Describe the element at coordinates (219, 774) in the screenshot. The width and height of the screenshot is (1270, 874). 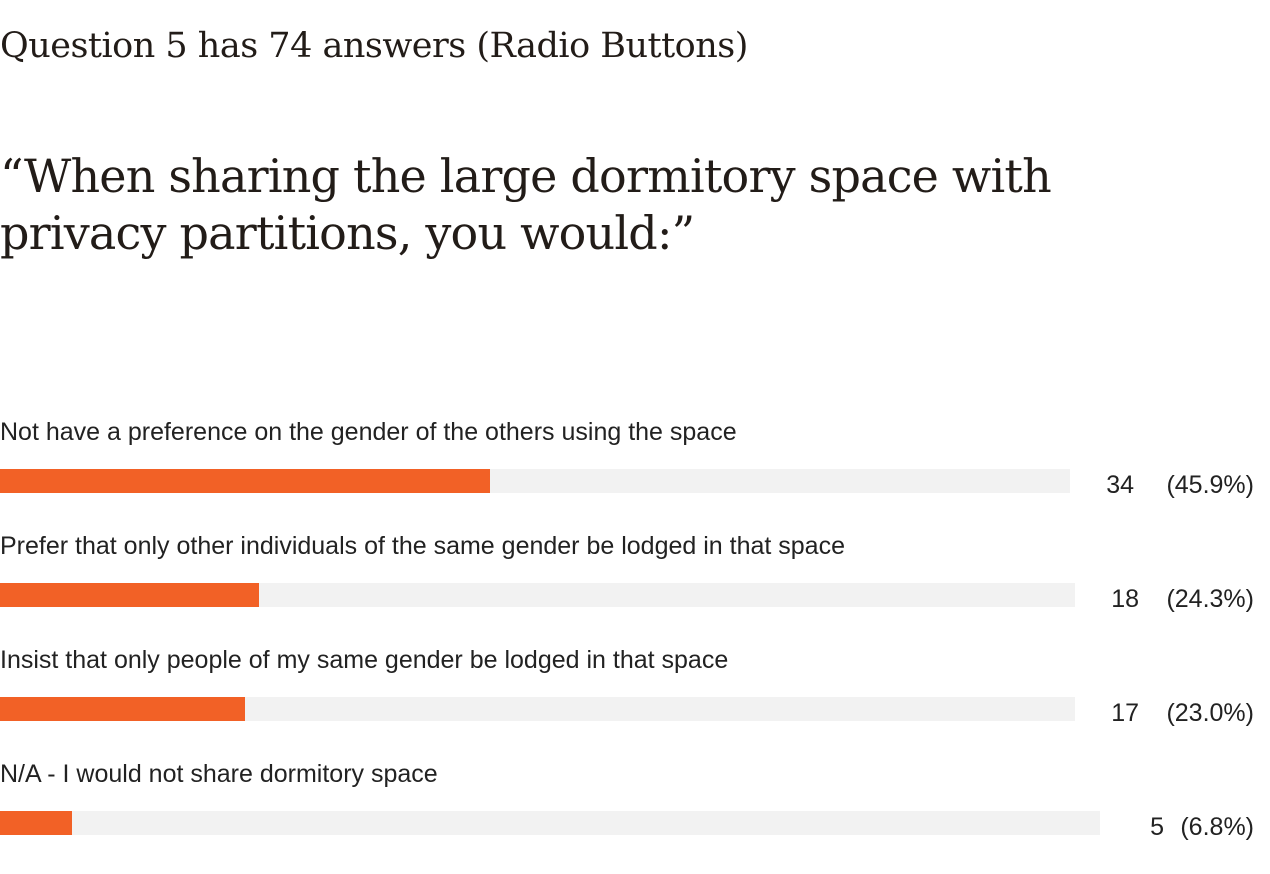
I see `bar-label: N/A - I would not share dormitory space` at that location.